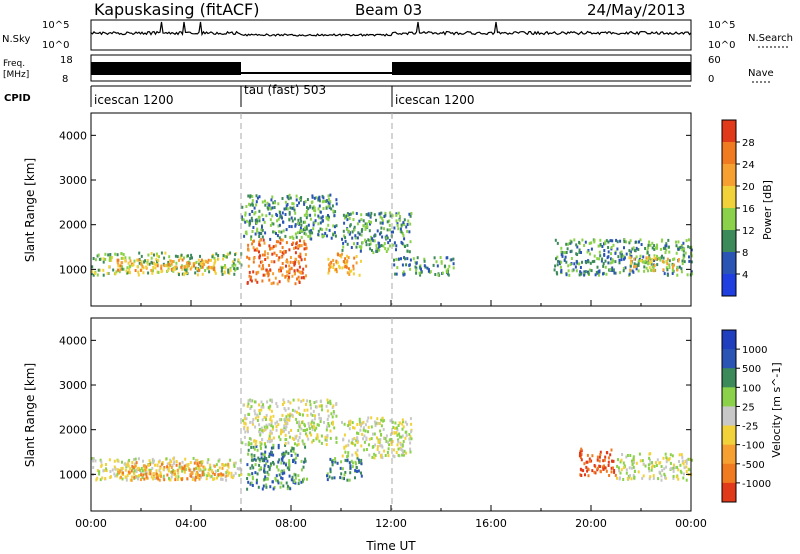  I want to click on power-colorbar-tick-label: 4, so click(745, 275).